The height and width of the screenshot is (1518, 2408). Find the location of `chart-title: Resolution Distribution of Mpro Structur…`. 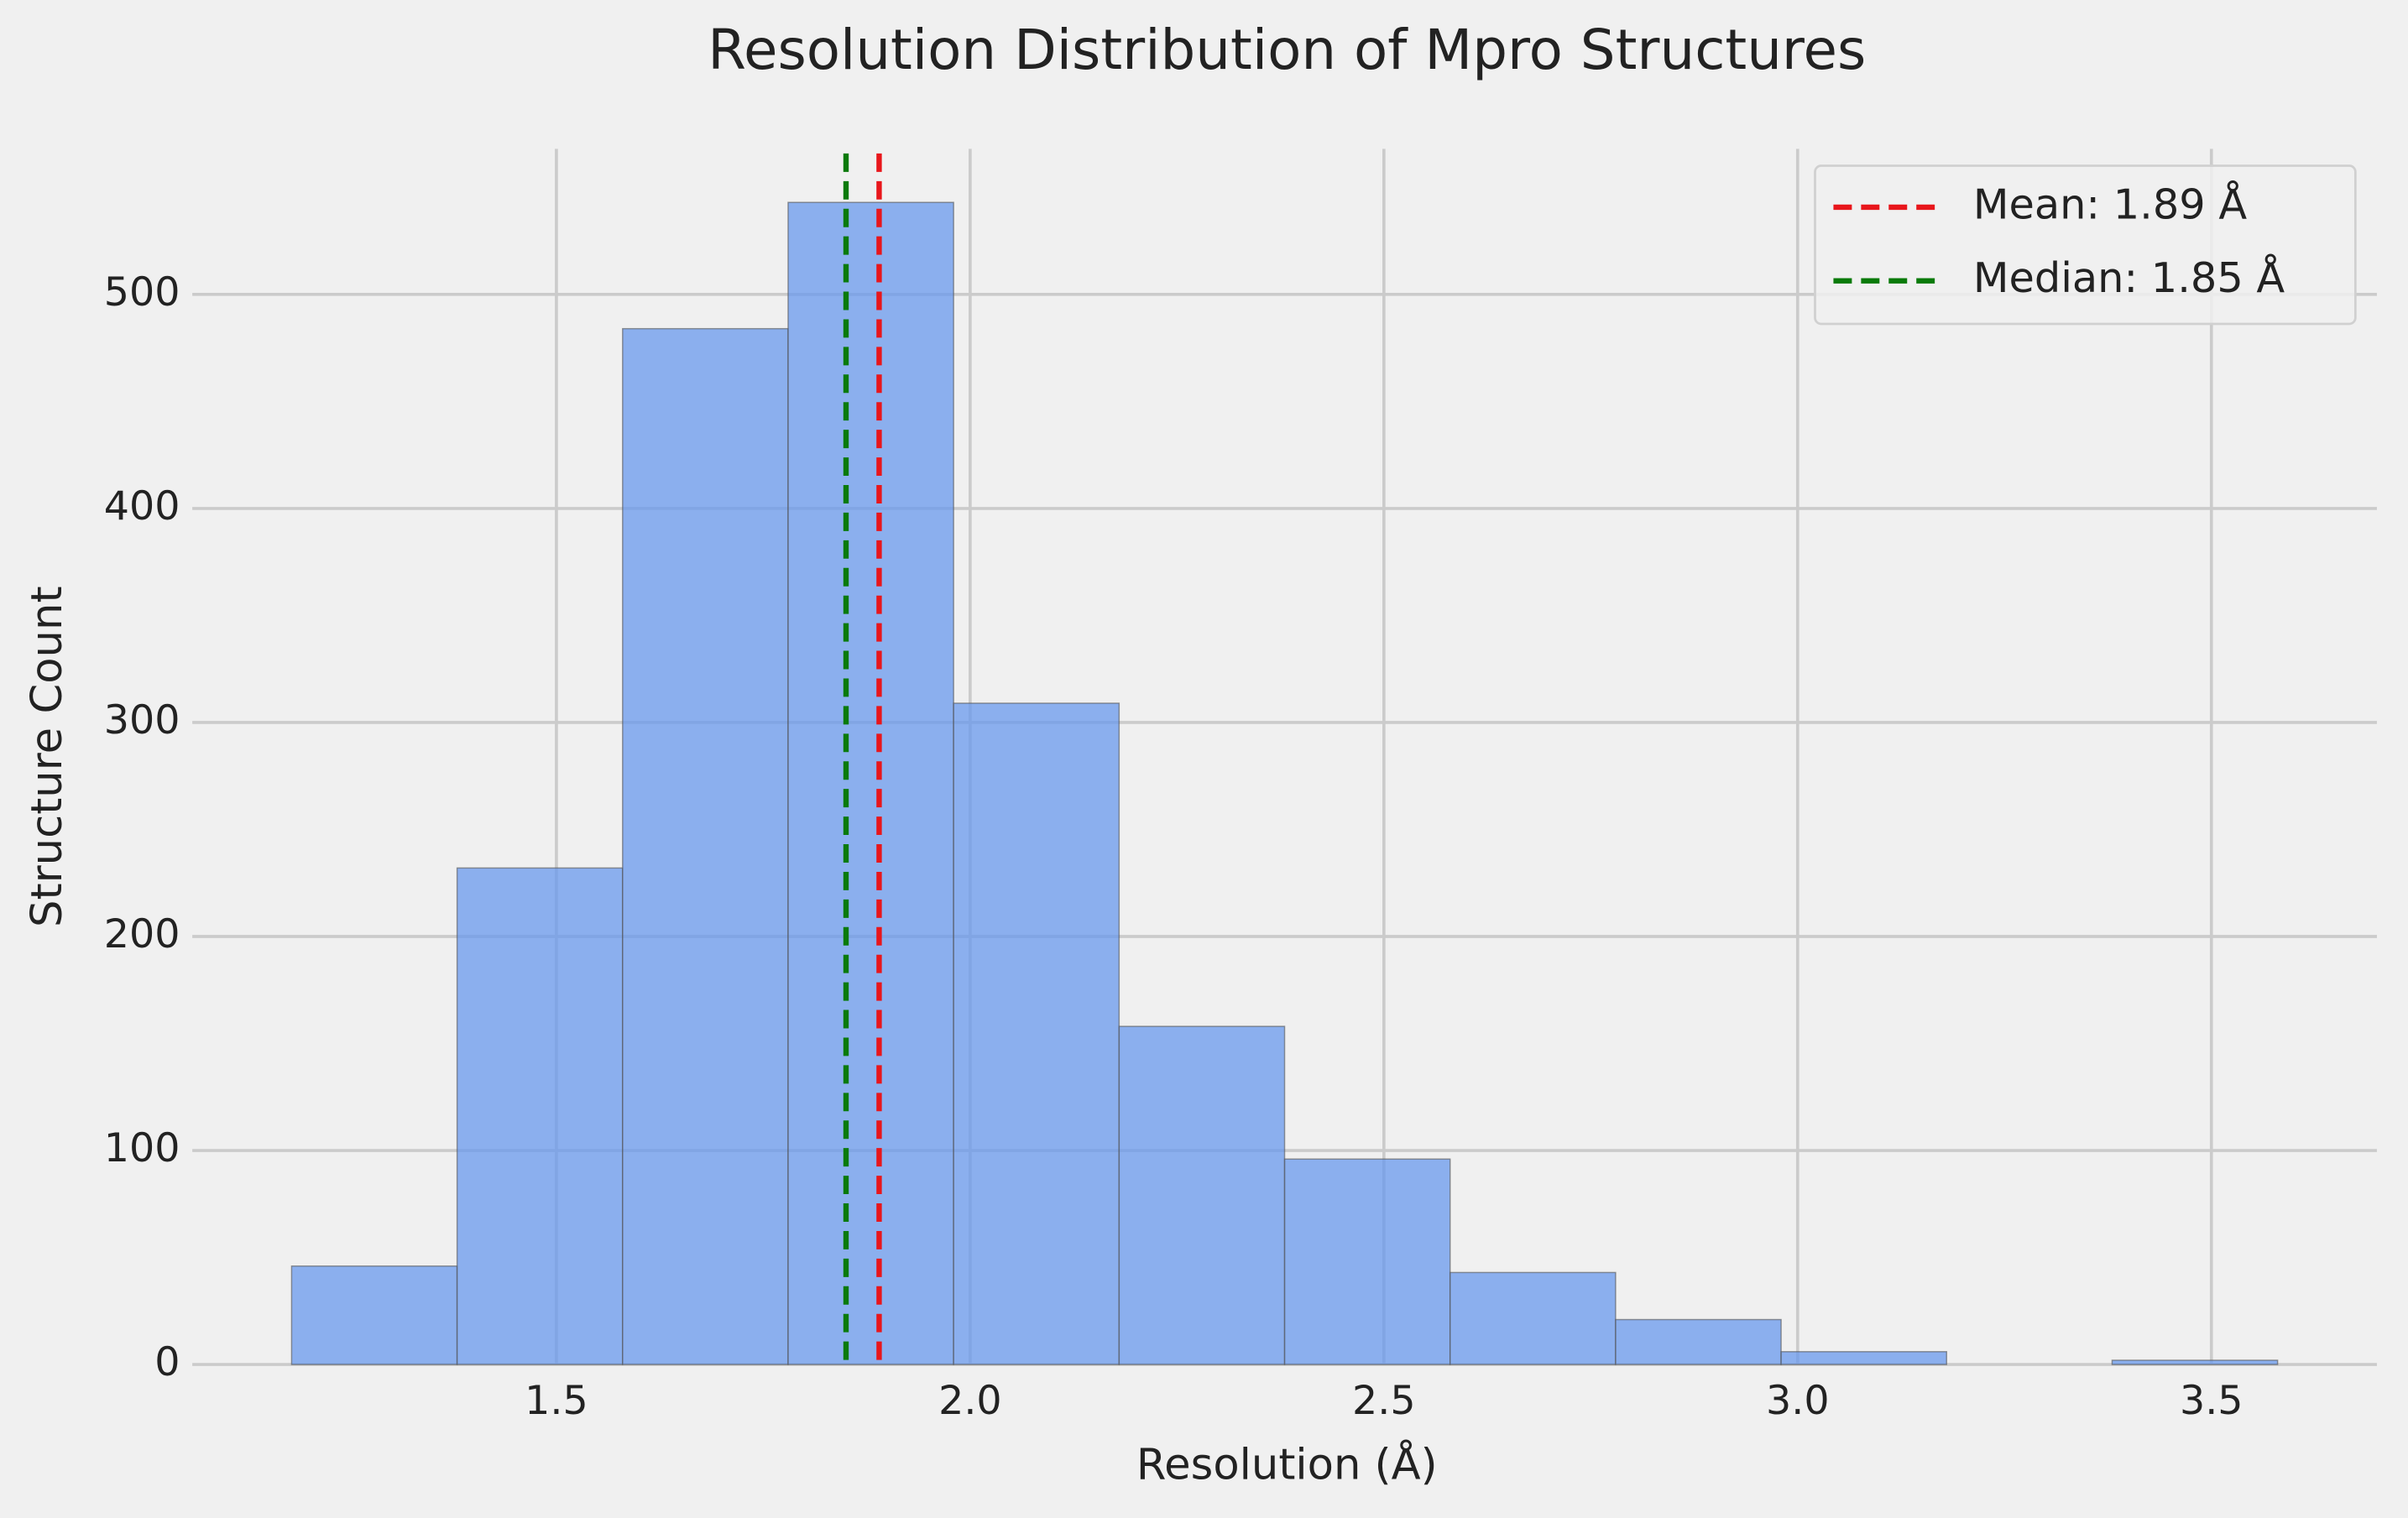

chart-title: Resolution Distribution of Mpro Structur… is located at coordinates (1287, 50).